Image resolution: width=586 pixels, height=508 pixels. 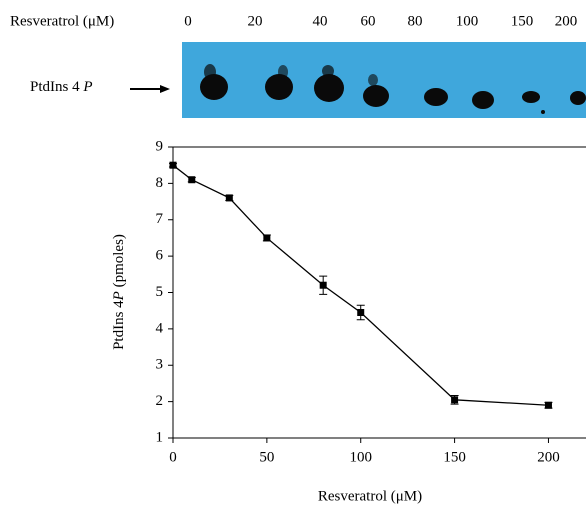 What do you see at coordinates (160, 328) in the screenshot?
I see `y-tick-label: 4` at bounding box center [160, 328].